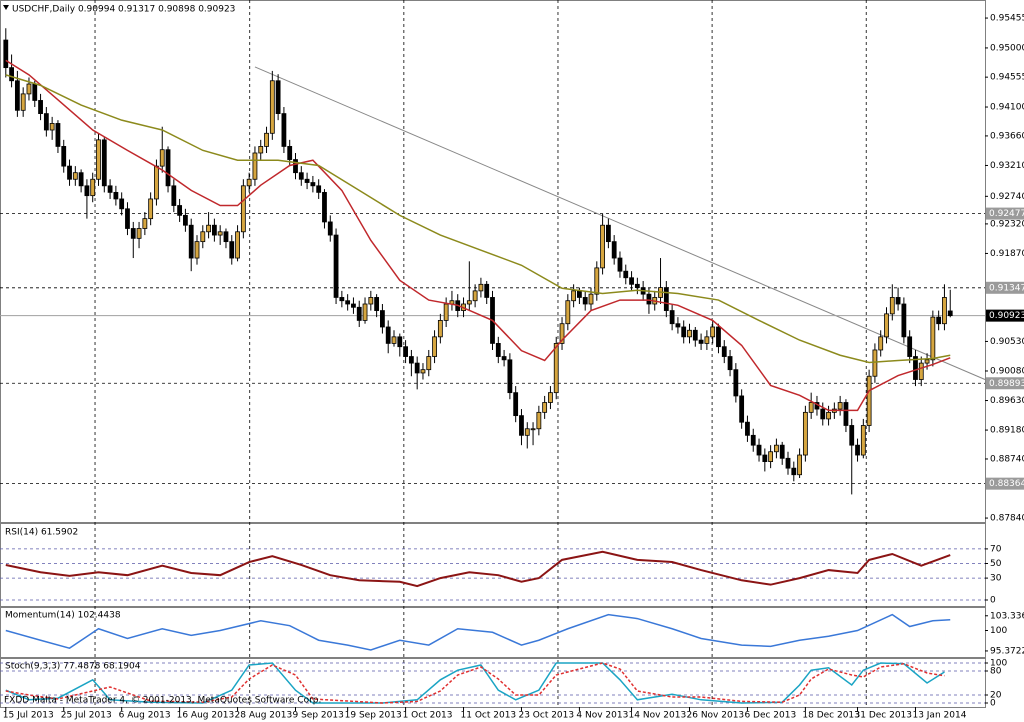 The image size is (1024, 722). Describe the element at coordinates (546, 716) in the screenshot. I see `x-tick-label: 23 Oct 2013` at that location.